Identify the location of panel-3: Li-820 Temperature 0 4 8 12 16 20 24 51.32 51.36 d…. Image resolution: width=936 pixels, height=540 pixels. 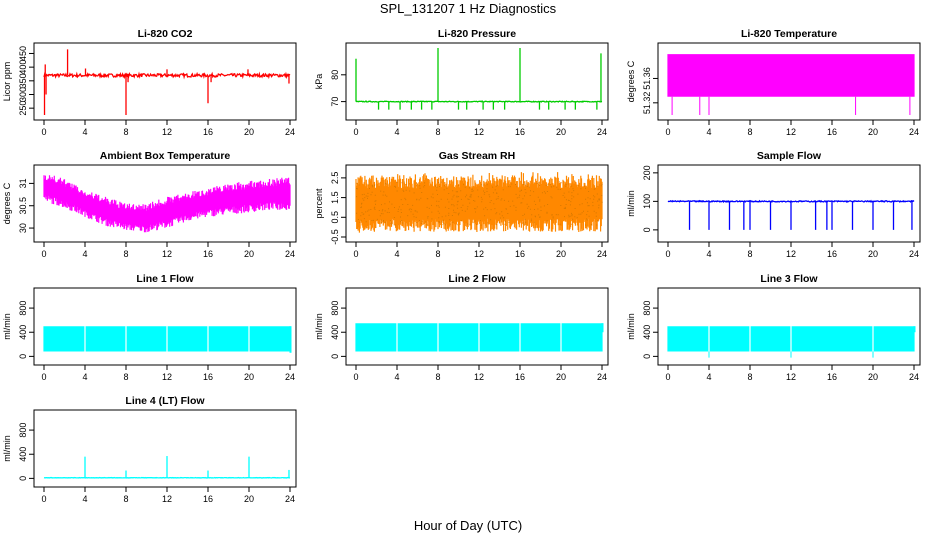
(773, 82).